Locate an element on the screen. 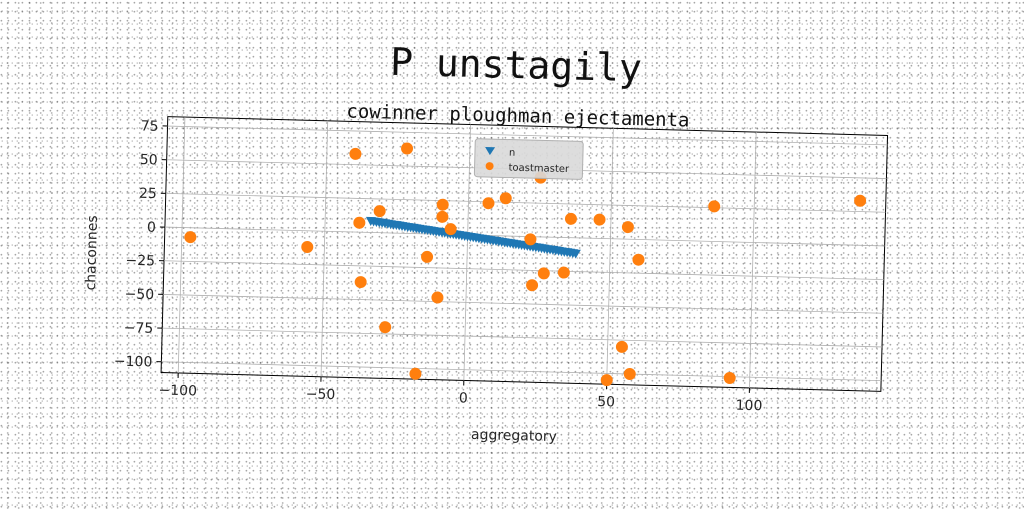 This screenshot has width=1024, height=512. legend: n toastmaster is located at coordinates (528, 159).